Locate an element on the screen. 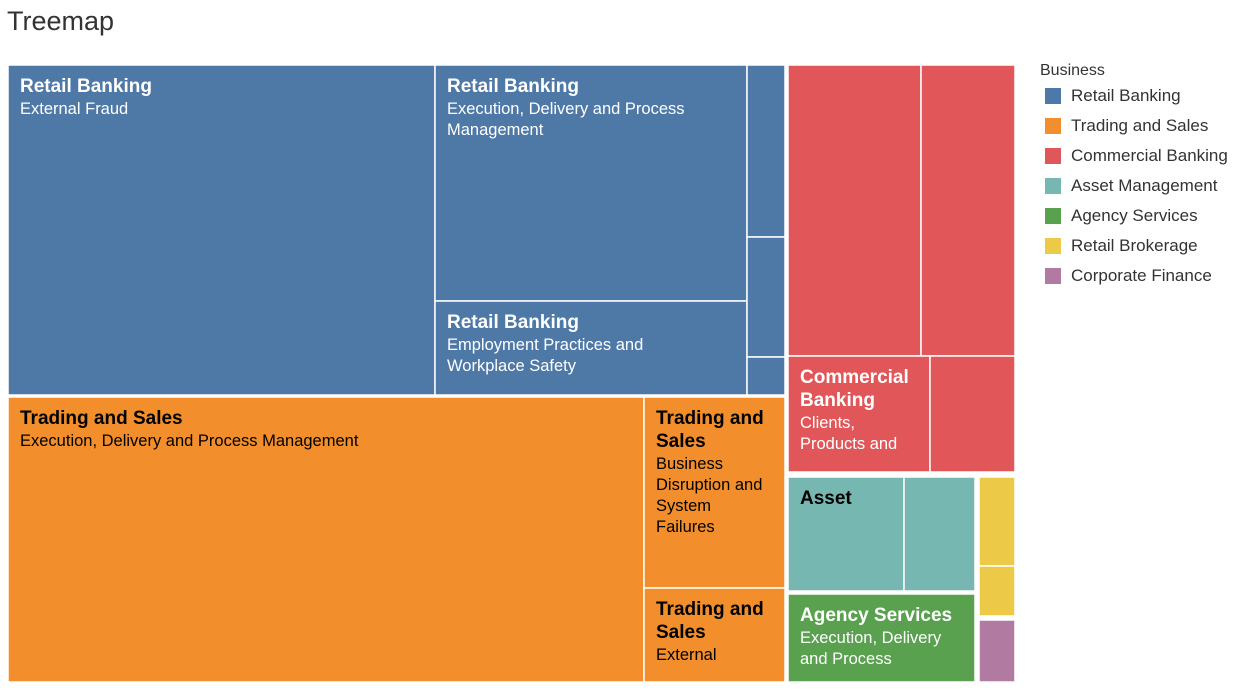 The height and width of the screenshot is (690, 1248). legend-item-retail-brokerage: Retail Brokerage is located at coordinates (1134, 246).